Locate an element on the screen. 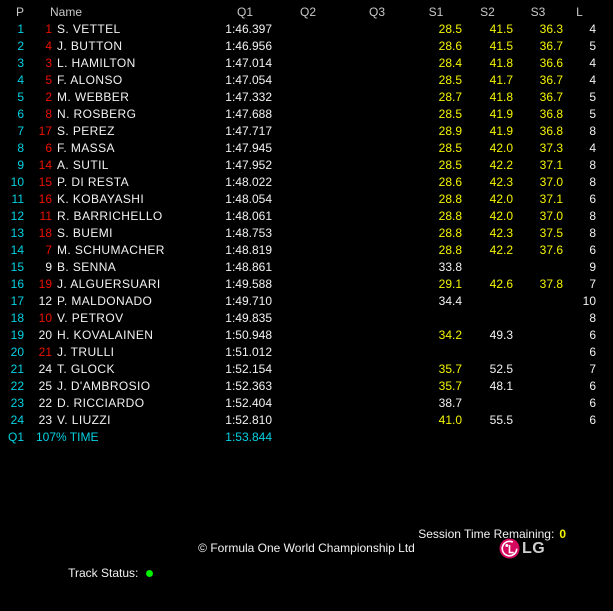 The image size is (613, 611). sector3-cell: 36.7 is located at coordinates (551, 46).